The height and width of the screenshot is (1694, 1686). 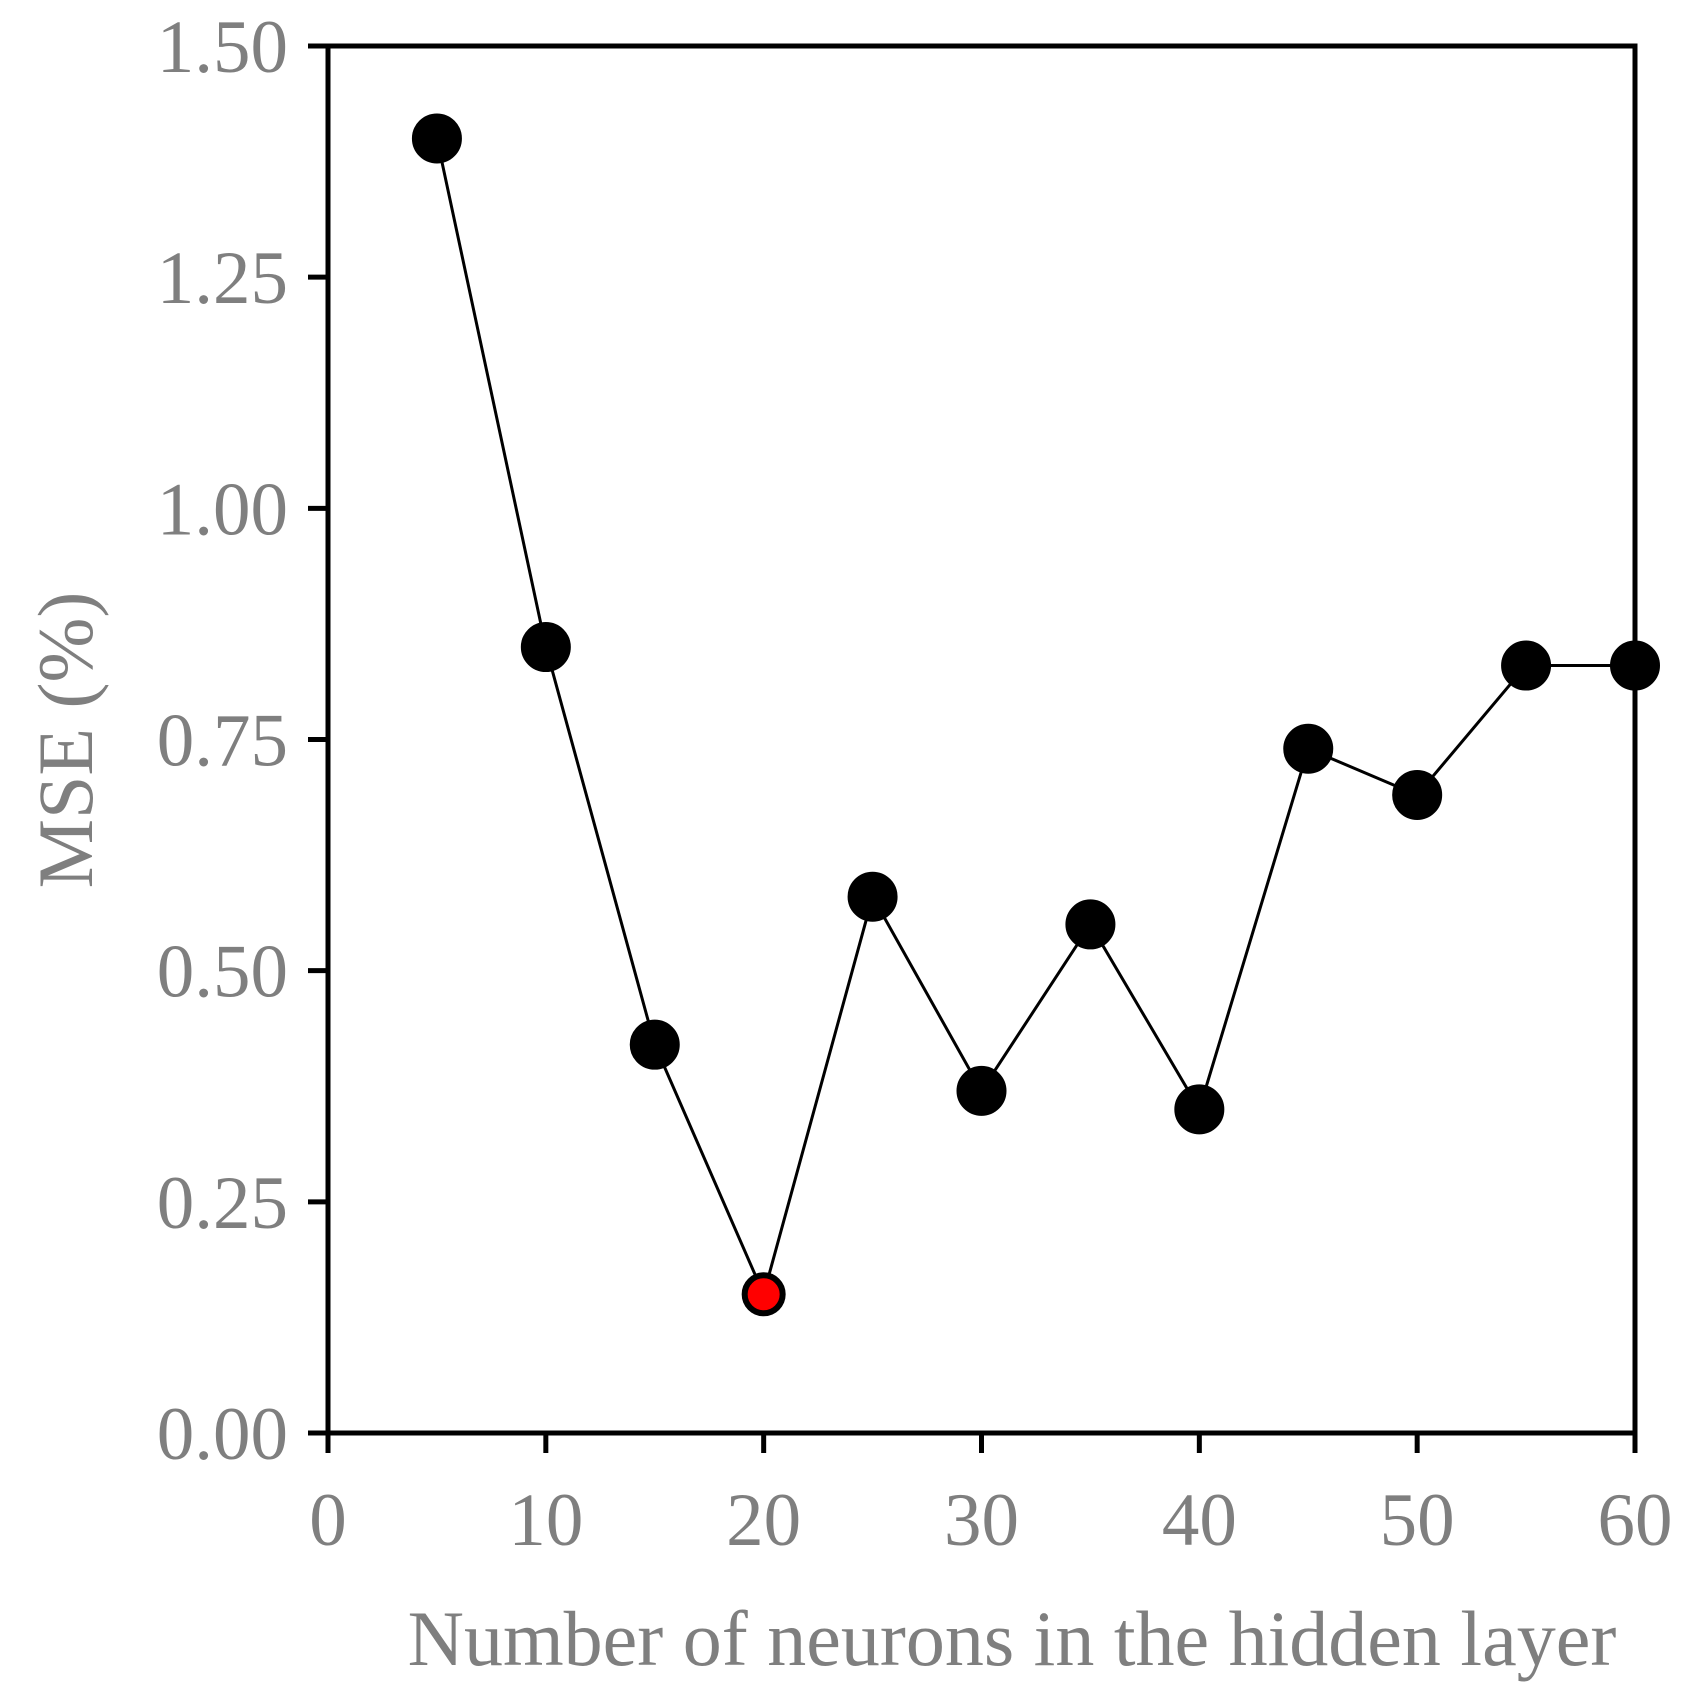 What do you see at coordinates (1635, 1520) in the screenshot?
I see `x-tick-label: 60` at bounding box center [1635, 1520].